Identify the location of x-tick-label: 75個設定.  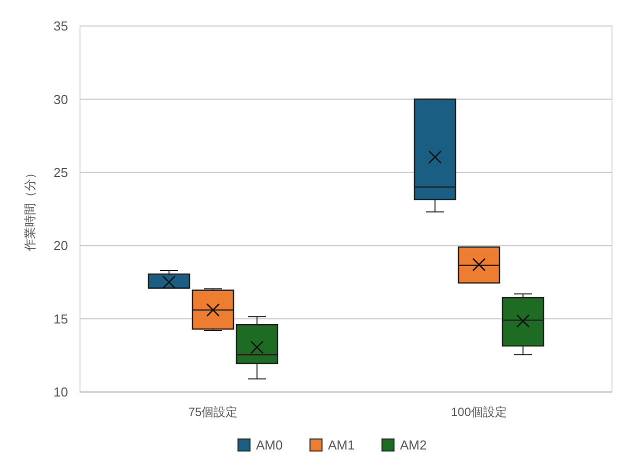
(213, 412).